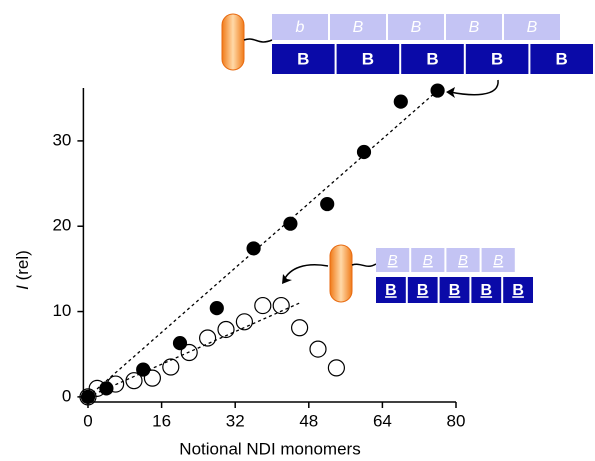  Describe the element at coordinates (61, 310) in the screenshot. I see `y-tick-label: 10` at that location.